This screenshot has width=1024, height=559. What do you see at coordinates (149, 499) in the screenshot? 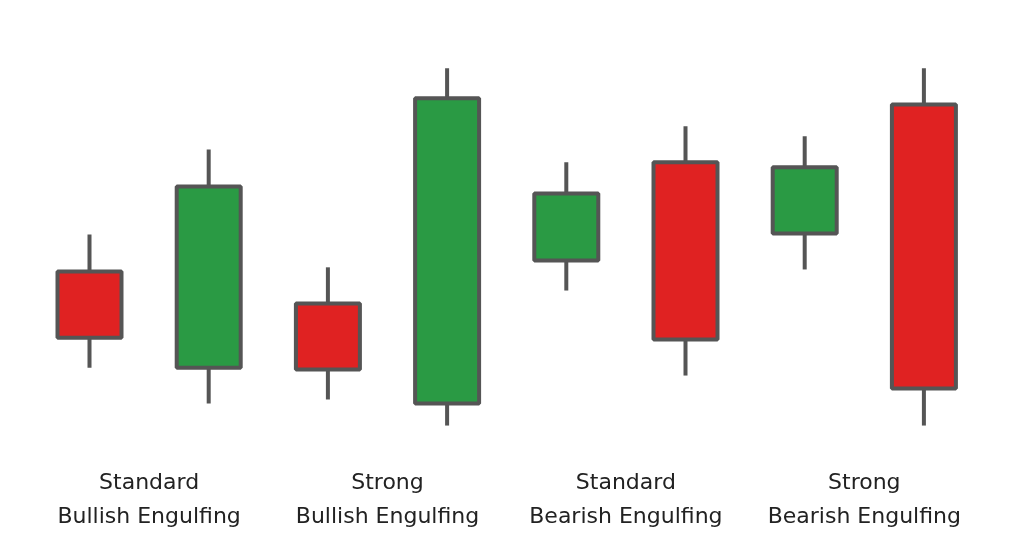
I see `text: Standard Bullish Engulfing` at bounding box center [149, 499].